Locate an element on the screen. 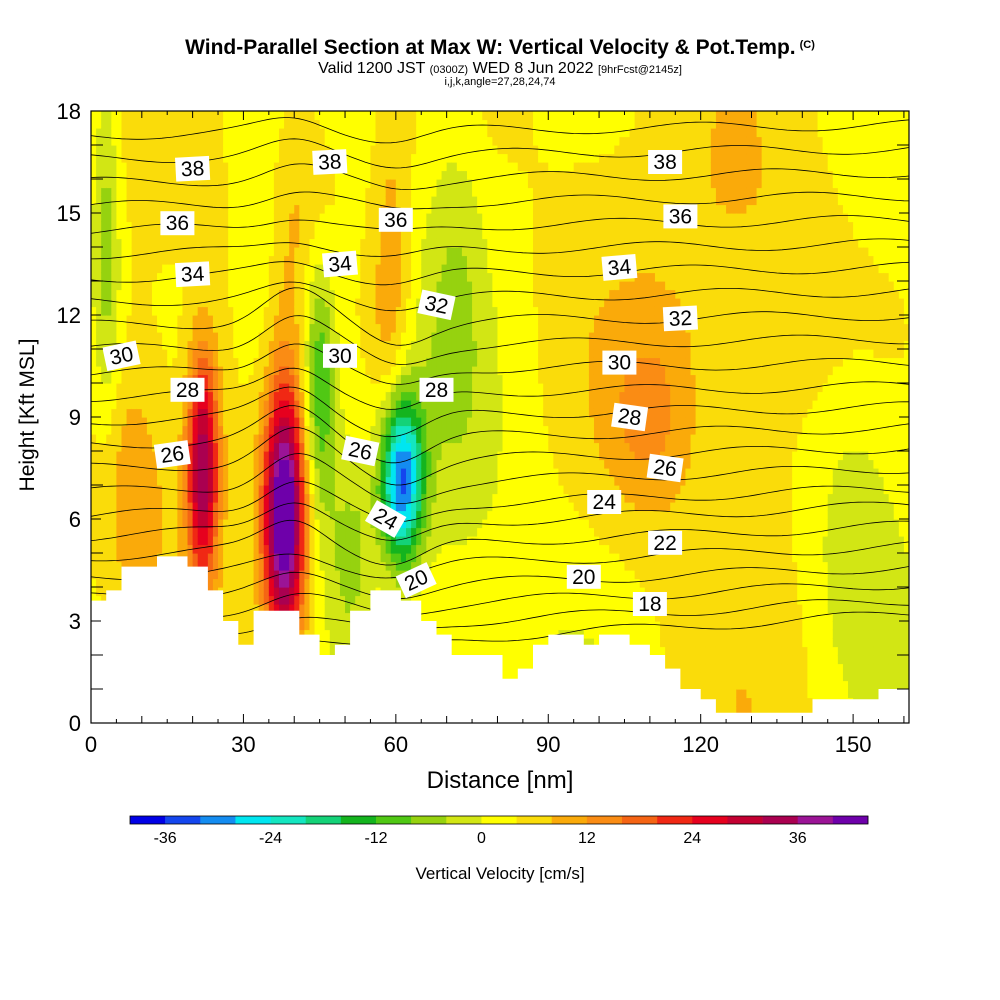 The width and height of the screenshot is (1000, 1000). velocity-cell-1928 is located at coordinates (226, 243).